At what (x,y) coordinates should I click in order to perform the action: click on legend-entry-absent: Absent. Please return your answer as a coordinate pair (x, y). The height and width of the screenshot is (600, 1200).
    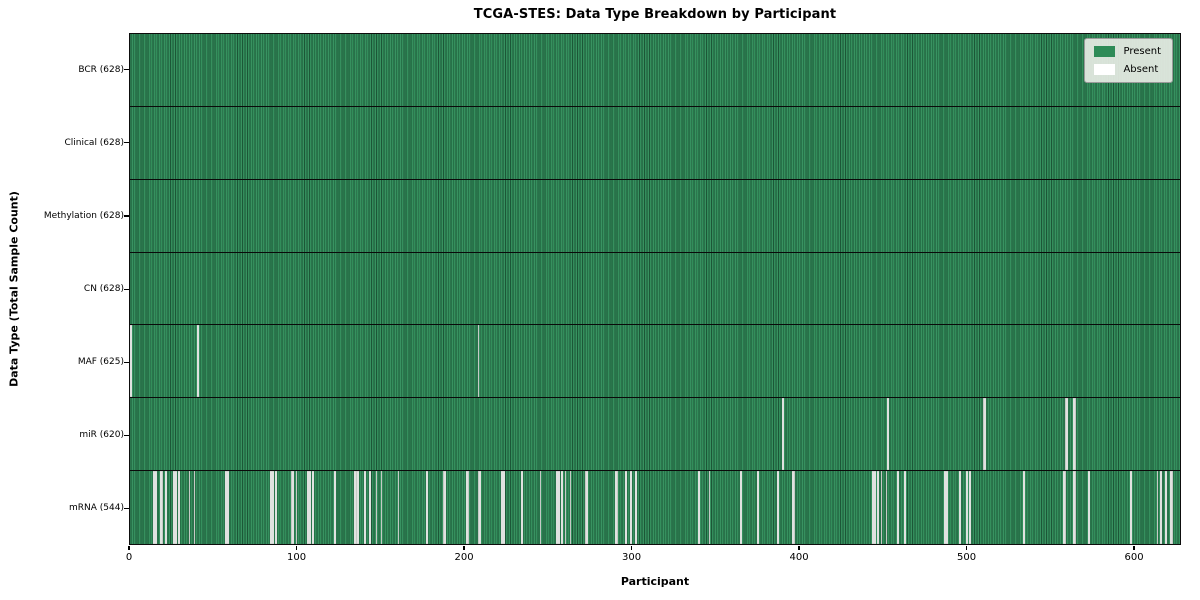
    Looking at the image, I should click on (1127, 69).